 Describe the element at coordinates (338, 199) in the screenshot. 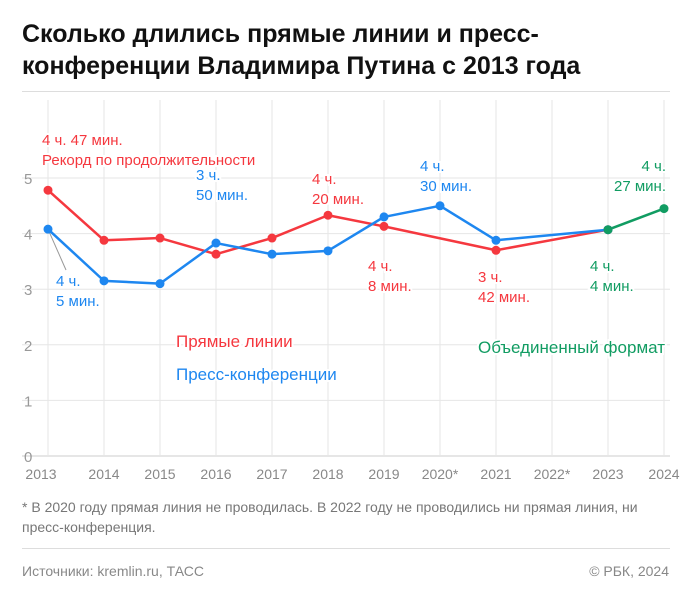

I see `data-label: 20 мин.` at that location.